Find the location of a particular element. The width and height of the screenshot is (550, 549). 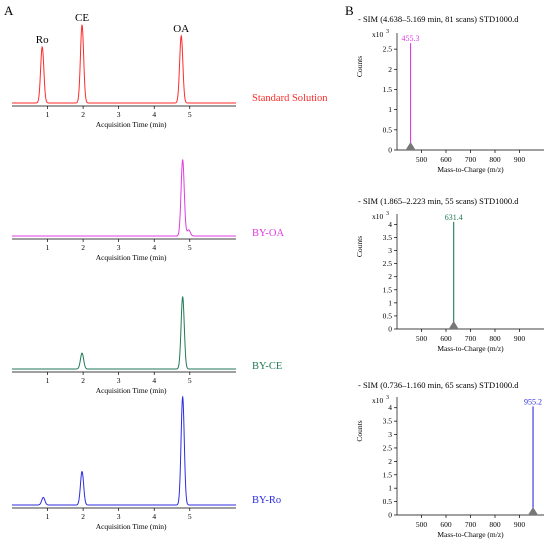

sample-label: BY-CE is located at coordinates (267, 366).